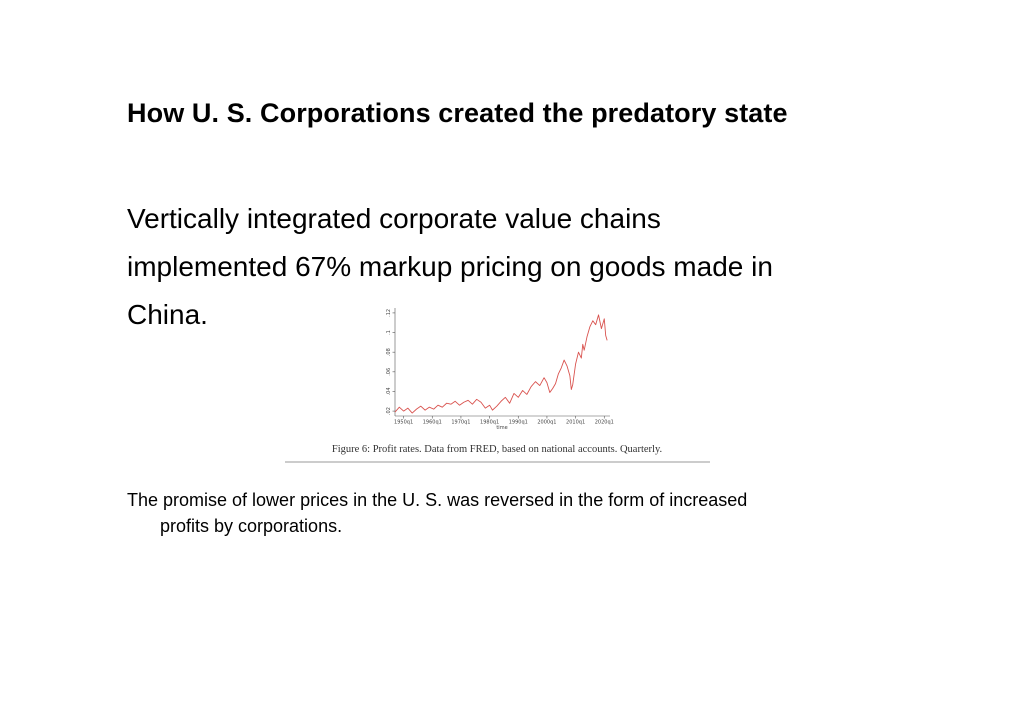 The width and height of the screenshot is (1024, 724). I want to click on series-layer, so click(501, 364).